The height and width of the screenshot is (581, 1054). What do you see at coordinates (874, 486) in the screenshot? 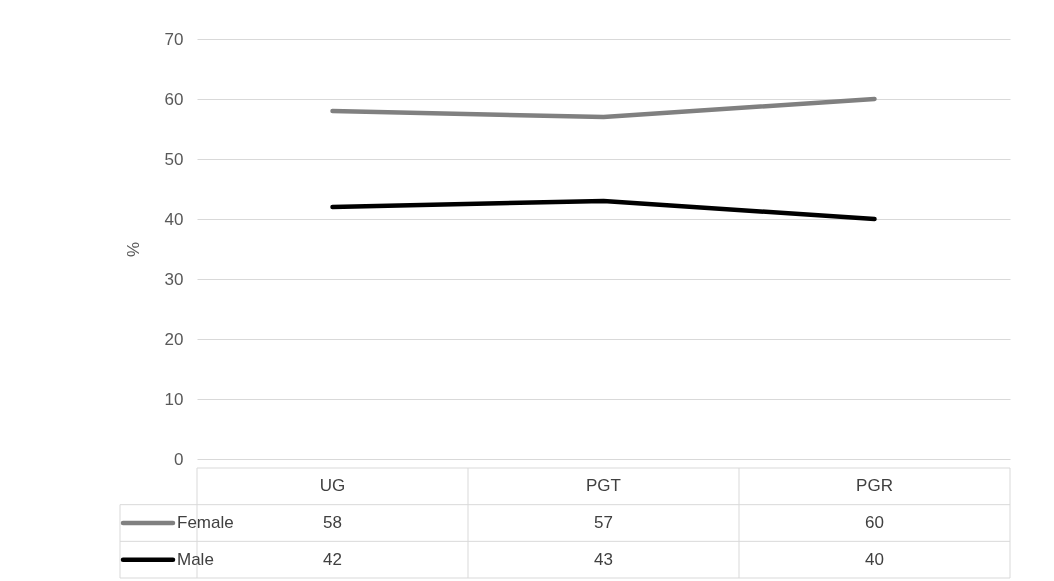
I see `x-tick-label: PGR` at bounding box center [874, 486].